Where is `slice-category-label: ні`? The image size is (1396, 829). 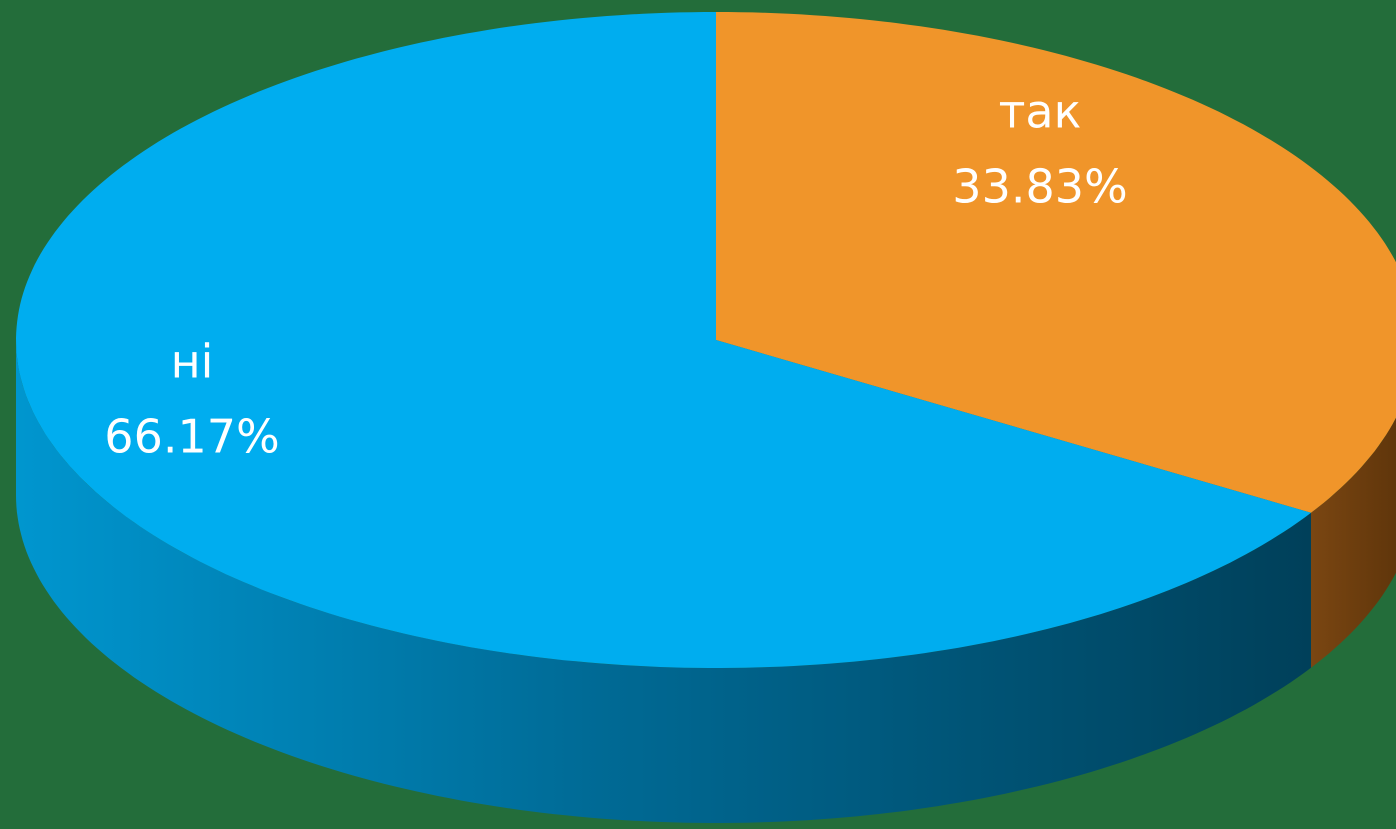 slice-category-label: ні is located at coordinates (192, 362).